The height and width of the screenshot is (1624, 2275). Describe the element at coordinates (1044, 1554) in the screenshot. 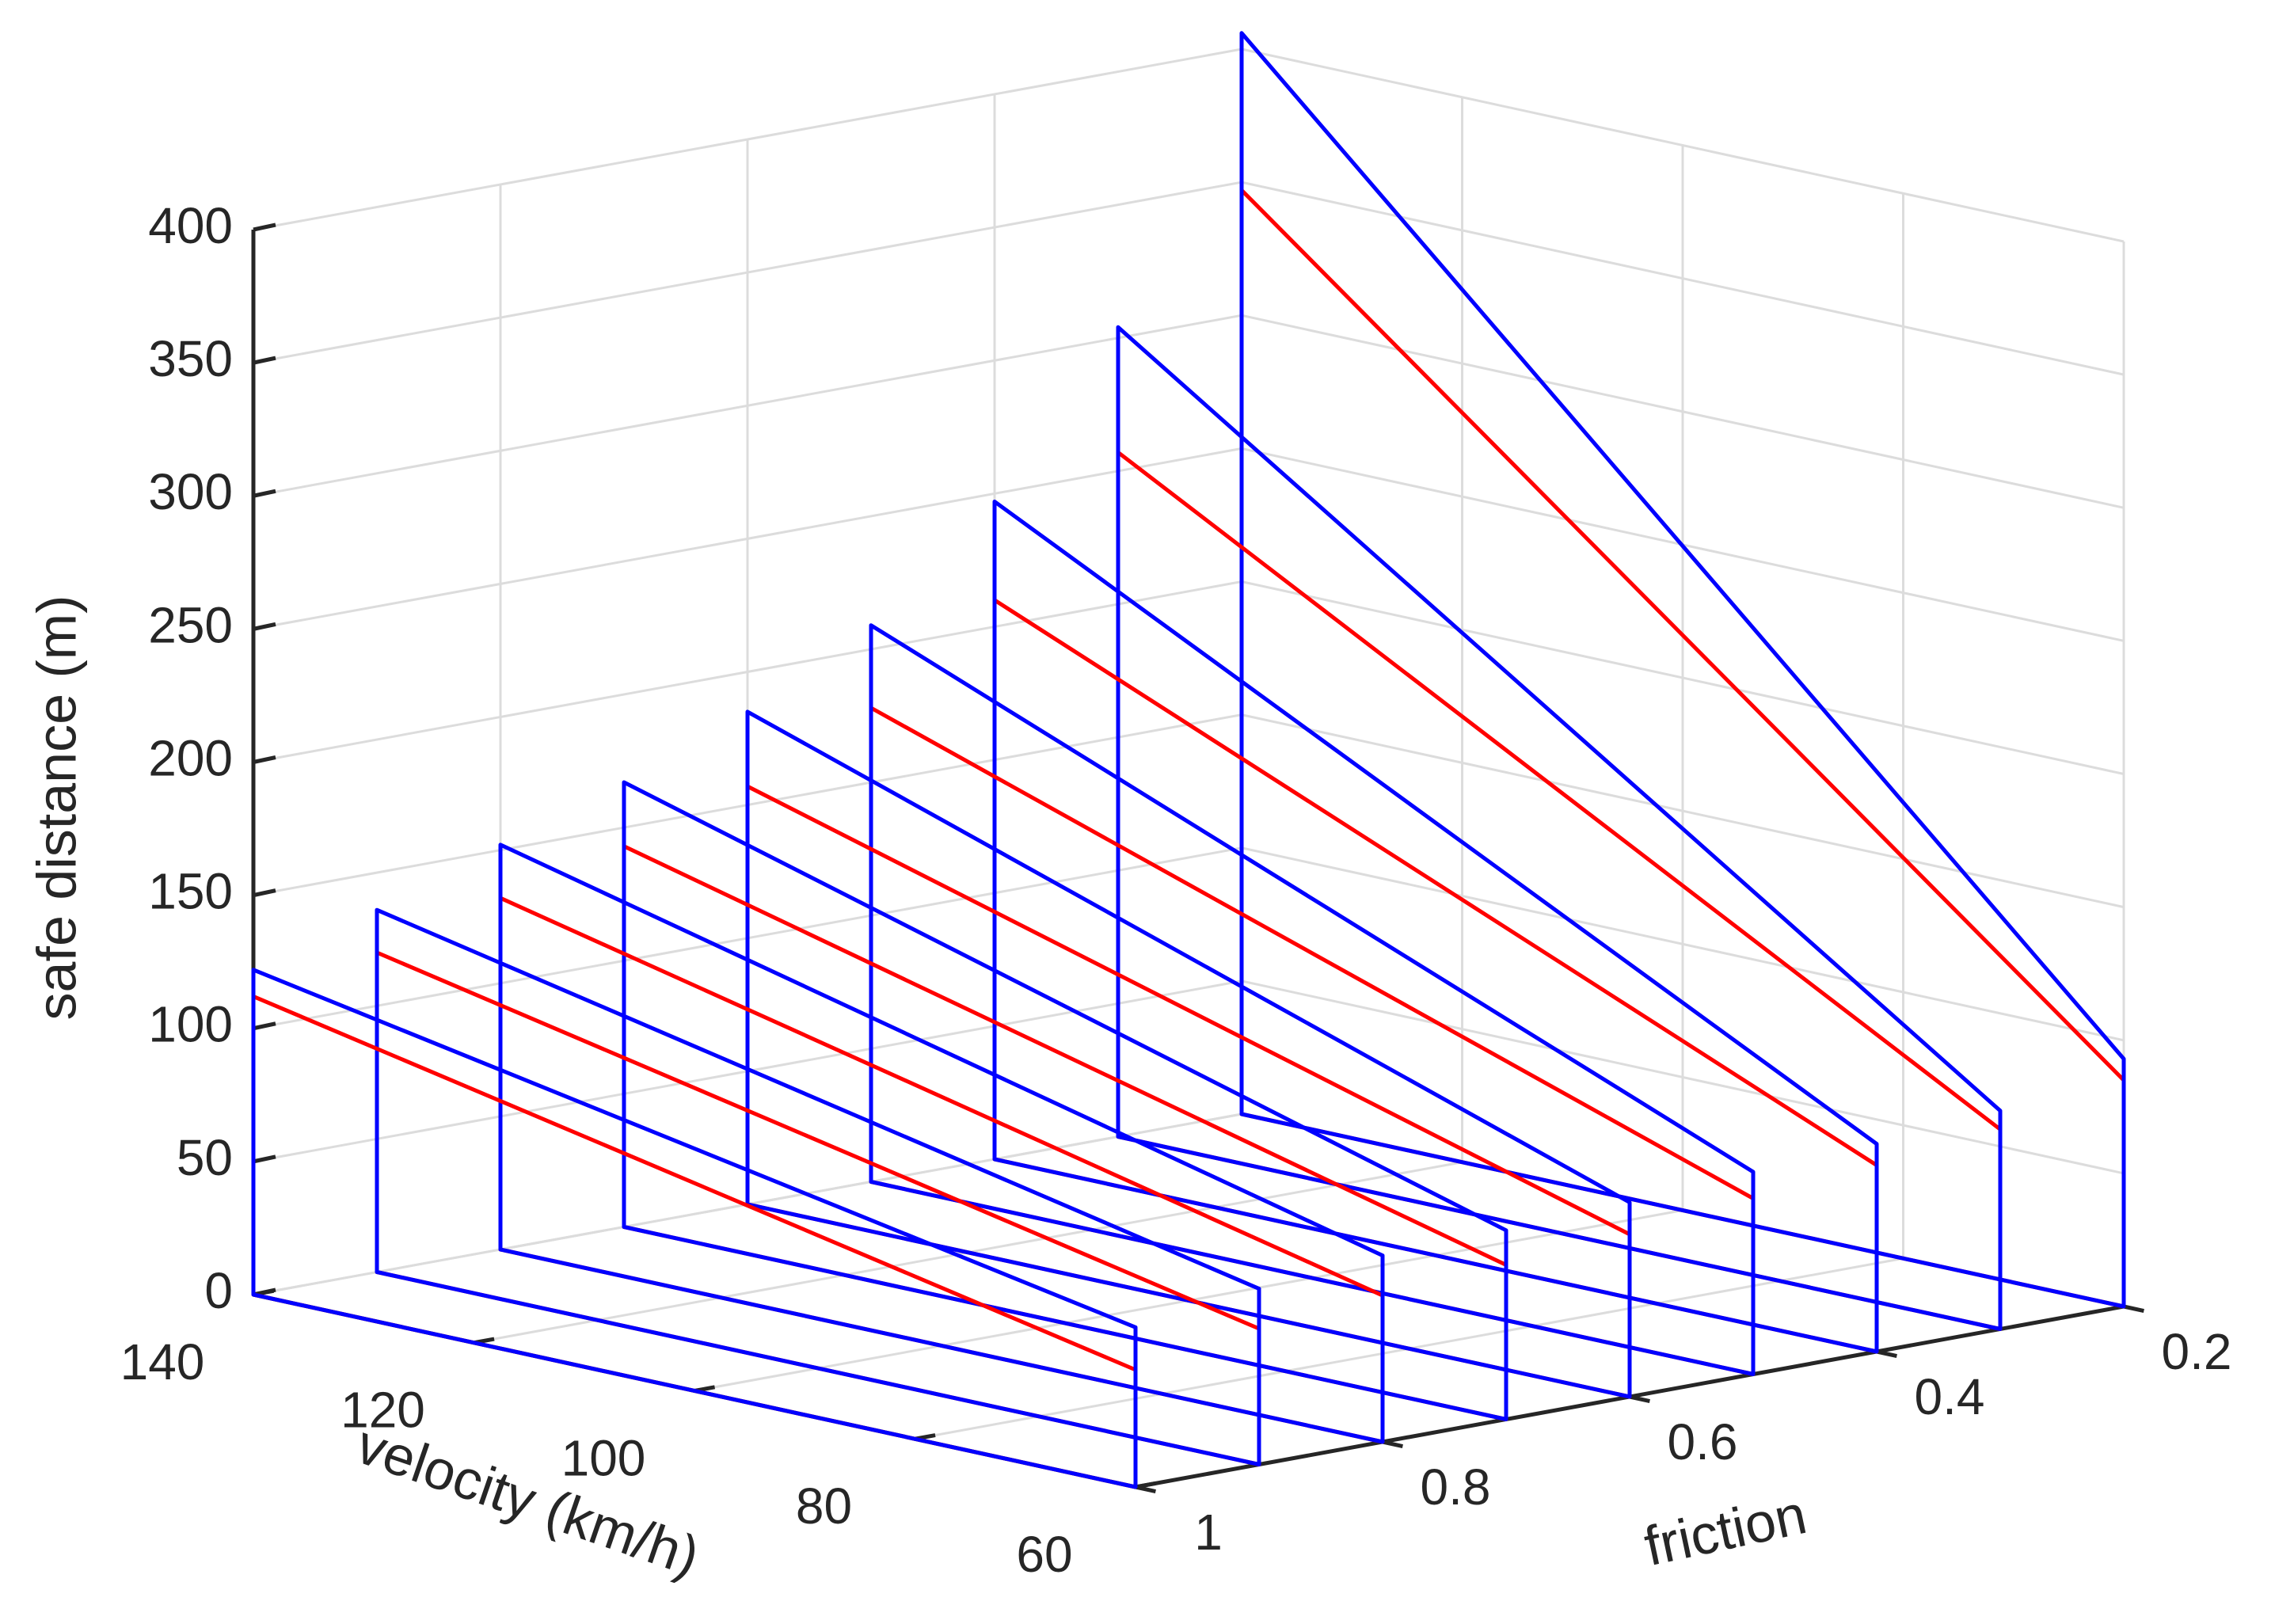

I see `velocity-tick-label: 60` at that location.